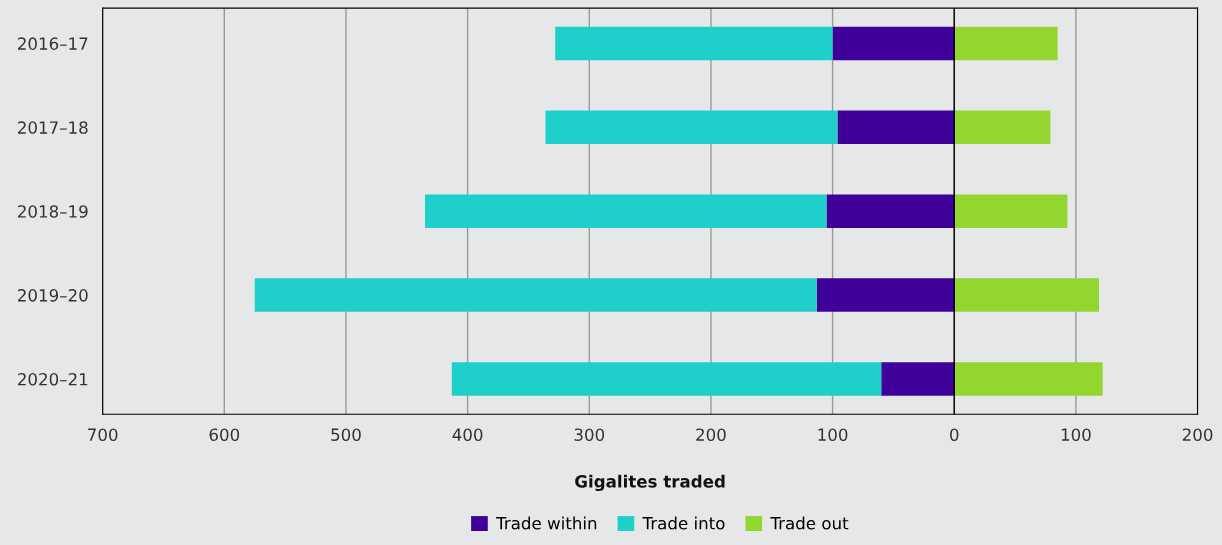 Image resolution: width=1222 pixels, height=545 pixels. I want to click on x-tick-label: 700, so click(103, 434).